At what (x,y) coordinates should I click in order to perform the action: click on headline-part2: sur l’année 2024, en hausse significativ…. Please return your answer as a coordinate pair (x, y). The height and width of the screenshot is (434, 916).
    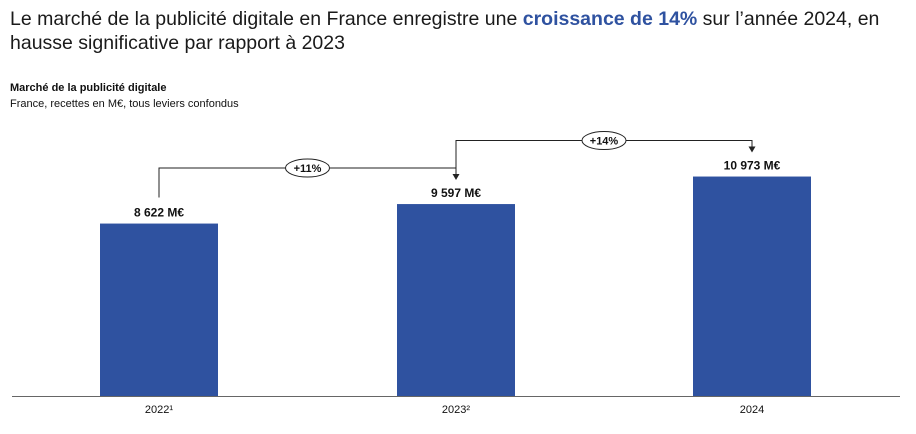
    Looking at the image, I should click on (445, 31).